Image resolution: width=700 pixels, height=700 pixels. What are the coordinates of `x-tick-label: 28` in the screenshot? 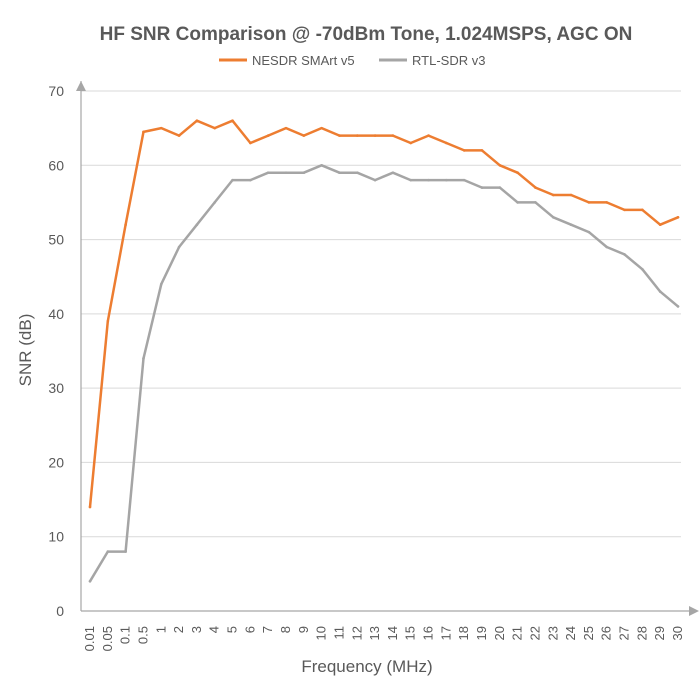 It's located at (641, 633).